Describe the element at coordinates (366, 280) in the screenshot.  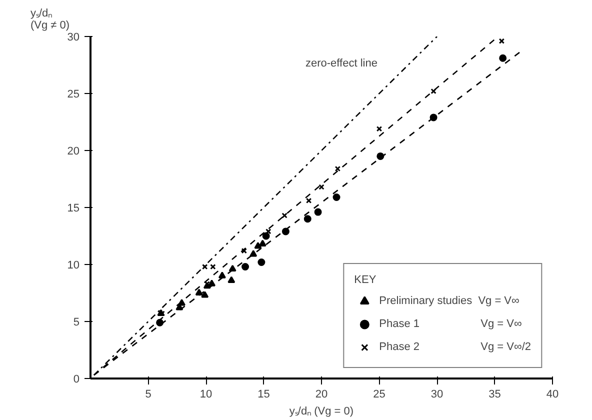
I see `legend-title: KEY` at that location.